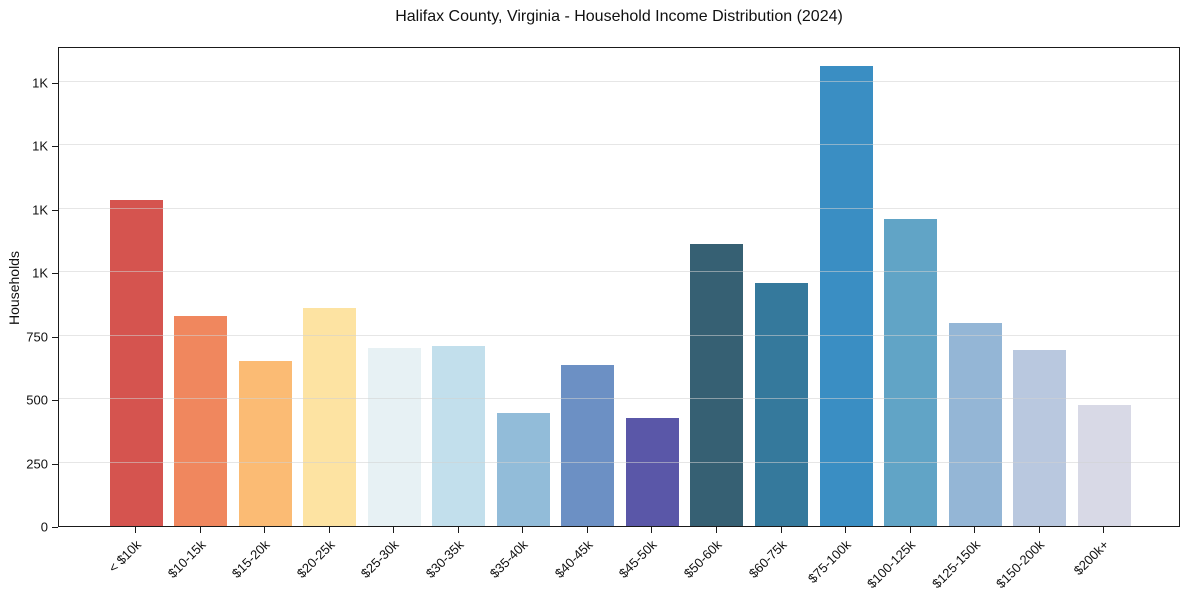 The height and width of the screenshot is (590, 1189). I want to click on y-tick-label: 0, so click(44, 527).